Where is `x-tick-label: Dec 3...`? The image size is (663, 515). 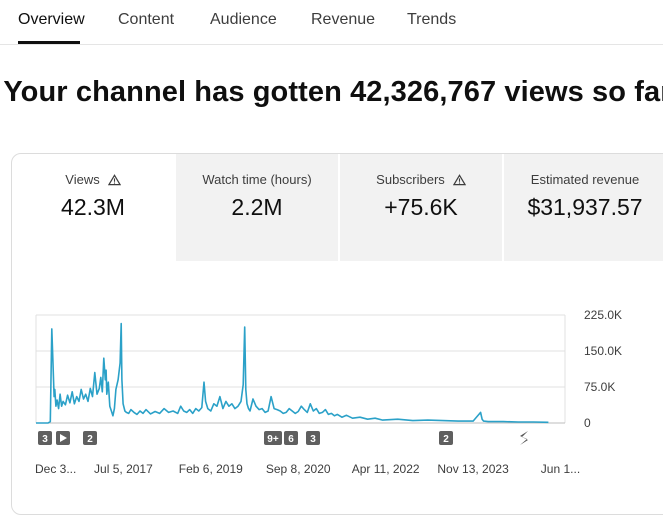 x-tick-label: Dec 3... is located at coordinates (55, 469).